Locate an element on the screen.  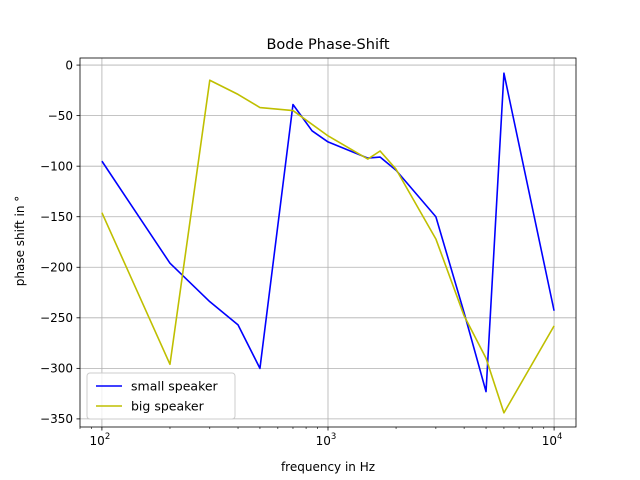
x-tick-label: 10³ is located at coordinates (326, 440).